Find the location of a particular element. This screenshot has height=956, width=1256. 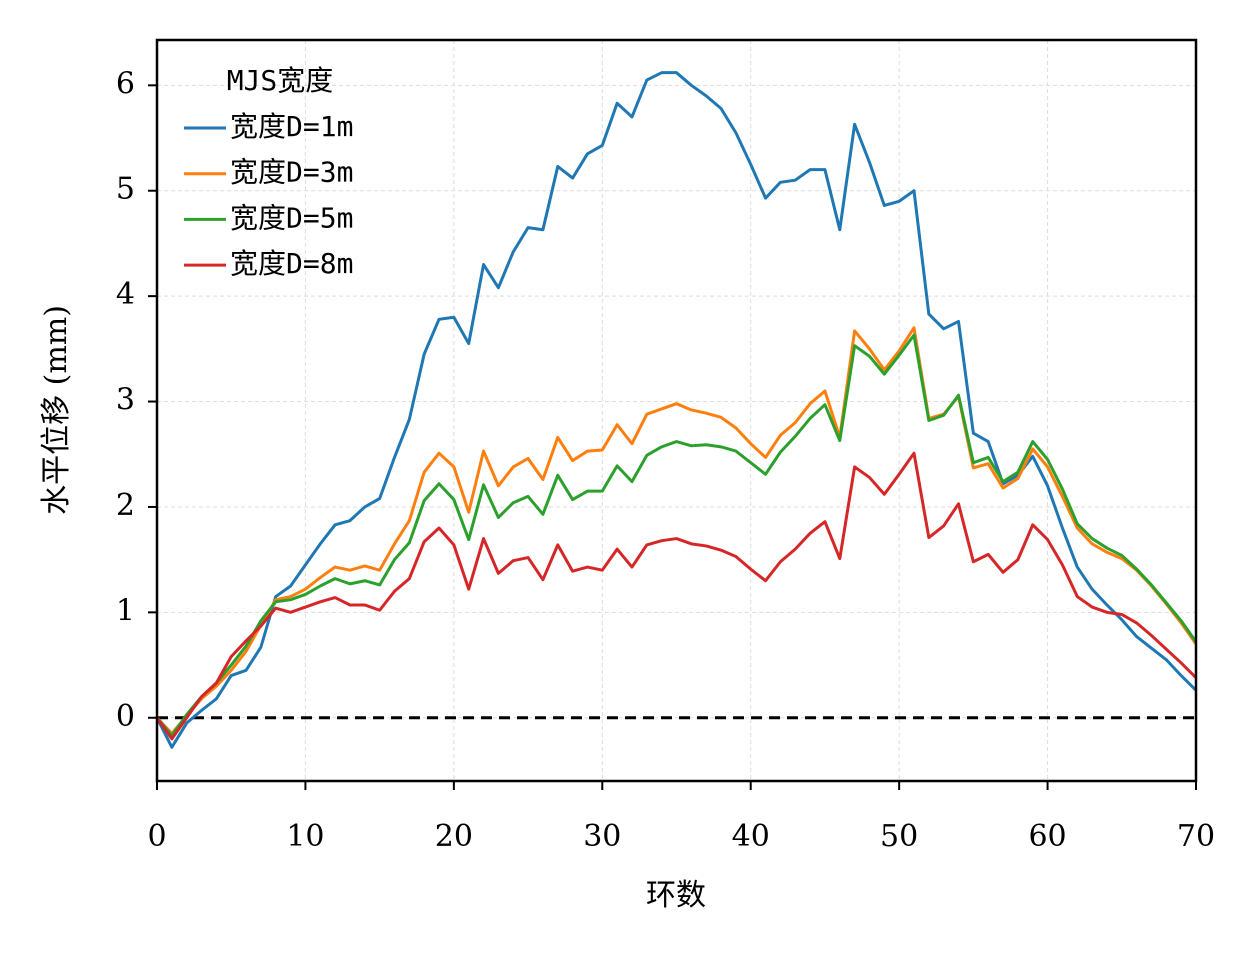

legend-title: MJS宽度 is located at coordinates (280, 80).